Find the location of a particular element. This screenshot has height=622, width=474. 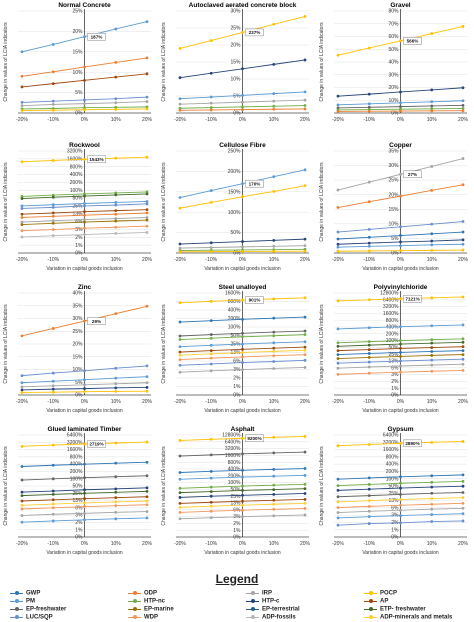

legend-item: PM is located at coordinates (22, 601).